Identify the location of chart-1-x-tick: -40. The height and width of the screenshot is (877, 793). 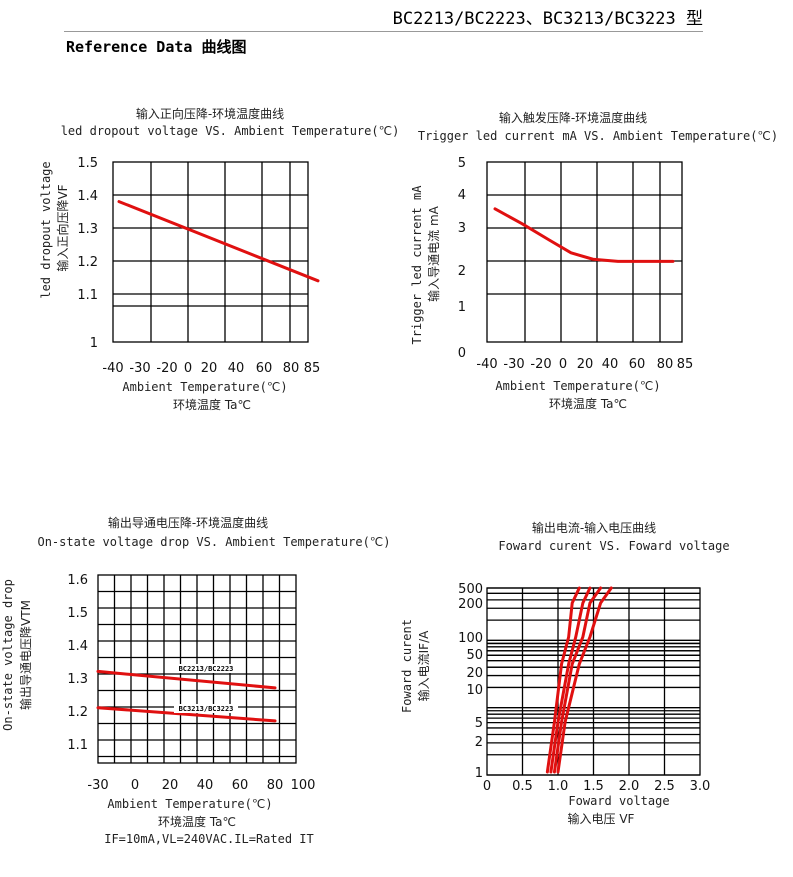
(112, 368).